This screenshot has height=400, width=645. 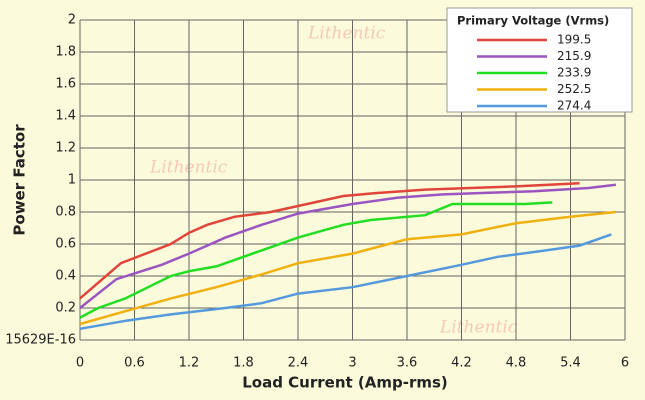 I want to click on legend-label: 252.5, so click(x=574, y=89).